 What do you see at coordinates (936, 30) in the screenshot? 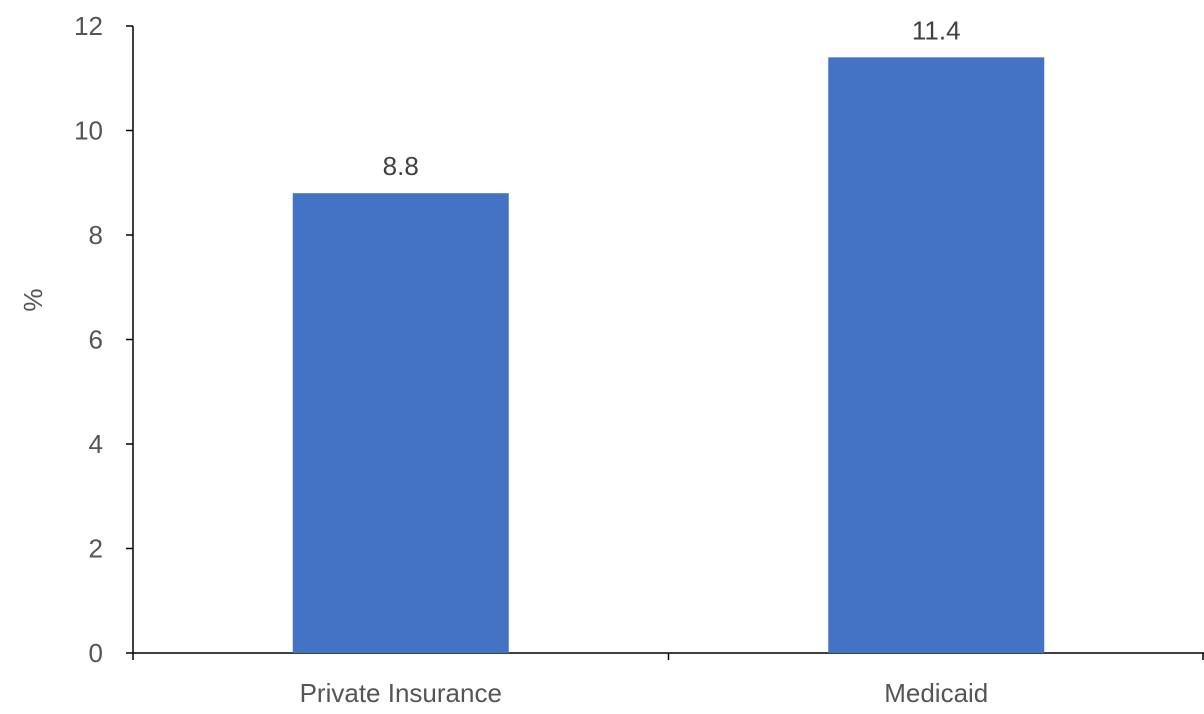
I see `bar-data-label: 11.4` at bounding box center [936, 30].